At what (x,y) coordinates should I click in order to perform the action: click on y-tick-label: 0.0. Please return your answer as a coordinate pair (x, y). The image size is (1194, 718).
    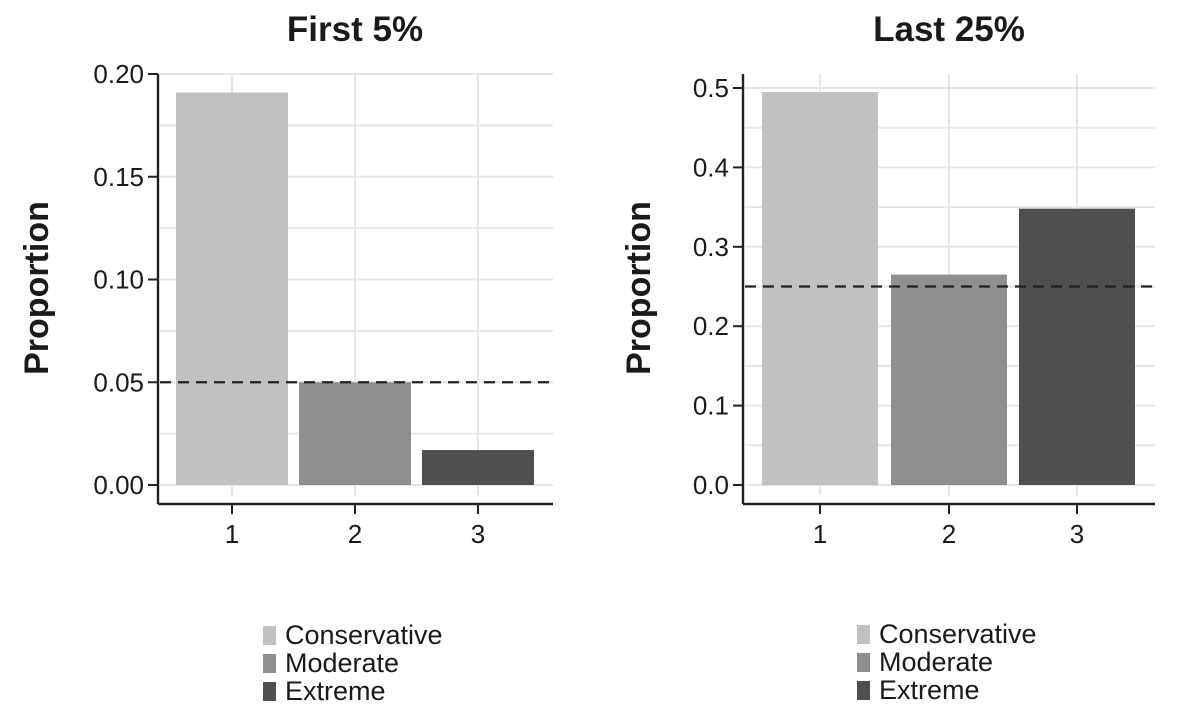
    Looking at the image, I should click on (711, 485).